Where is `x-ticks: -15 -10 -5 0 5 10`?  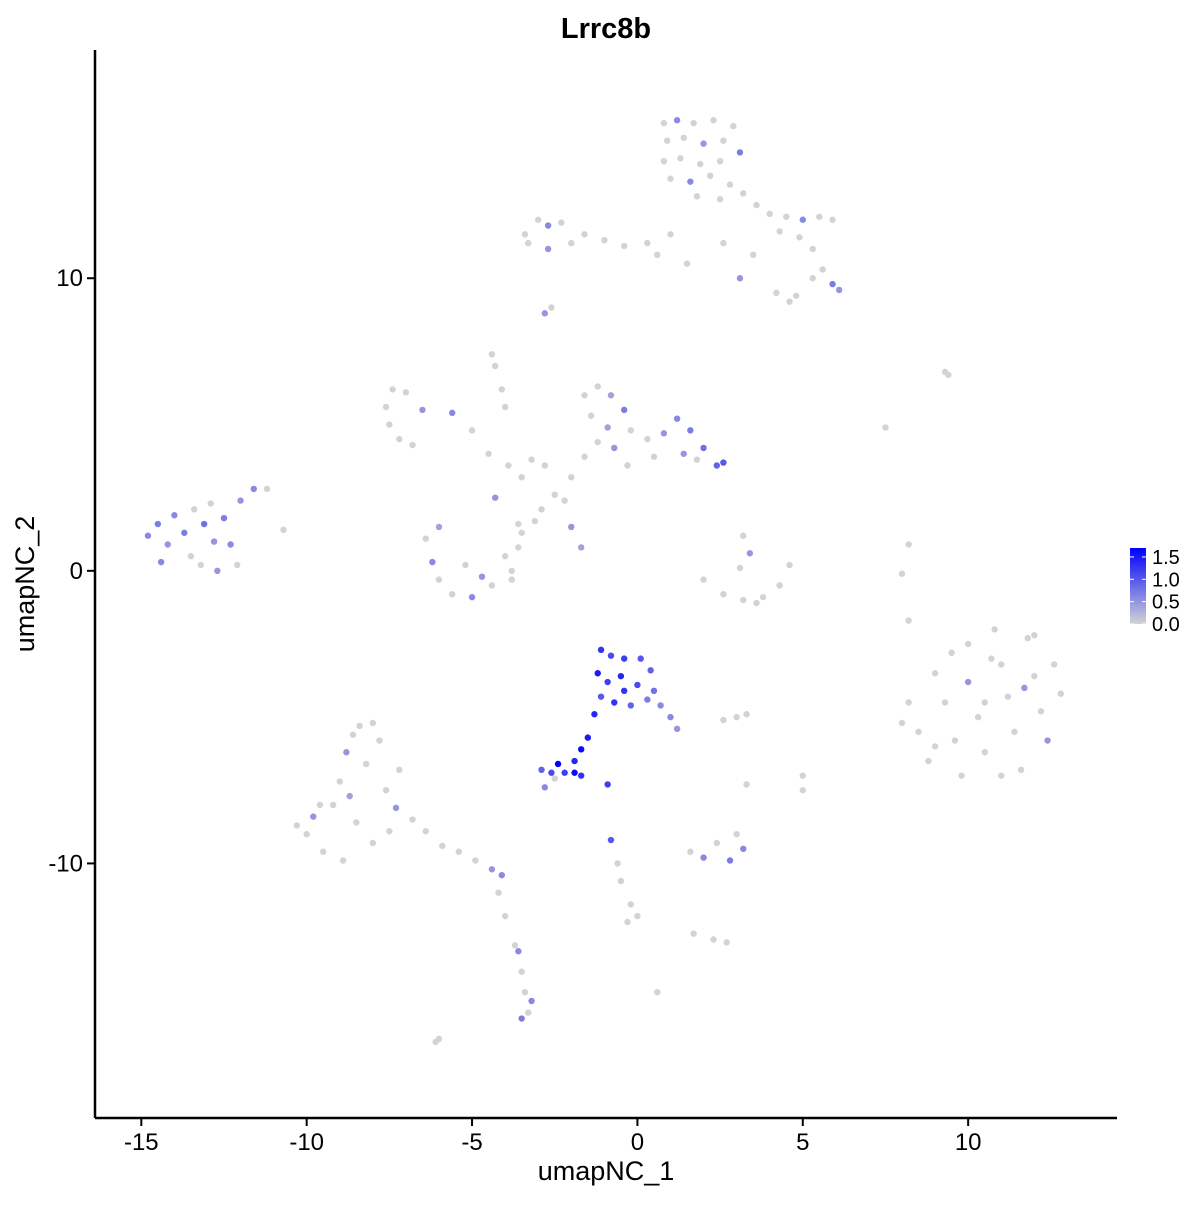 x-ticks: -15 -10 -5 0 5 10 is located at coordinates (553, 1137).